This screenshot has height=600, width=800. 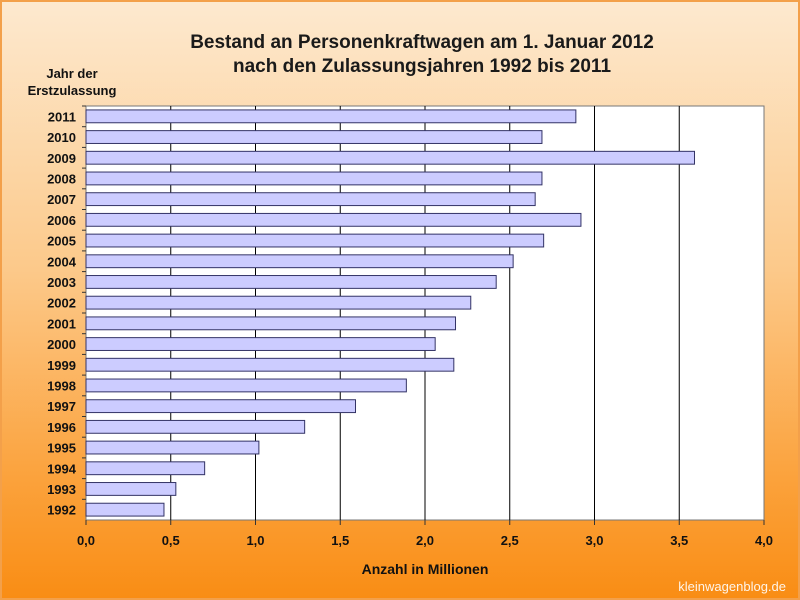 I want to click on y-axis-label-line2: Erstzulassung, so click(x=72, y=90).